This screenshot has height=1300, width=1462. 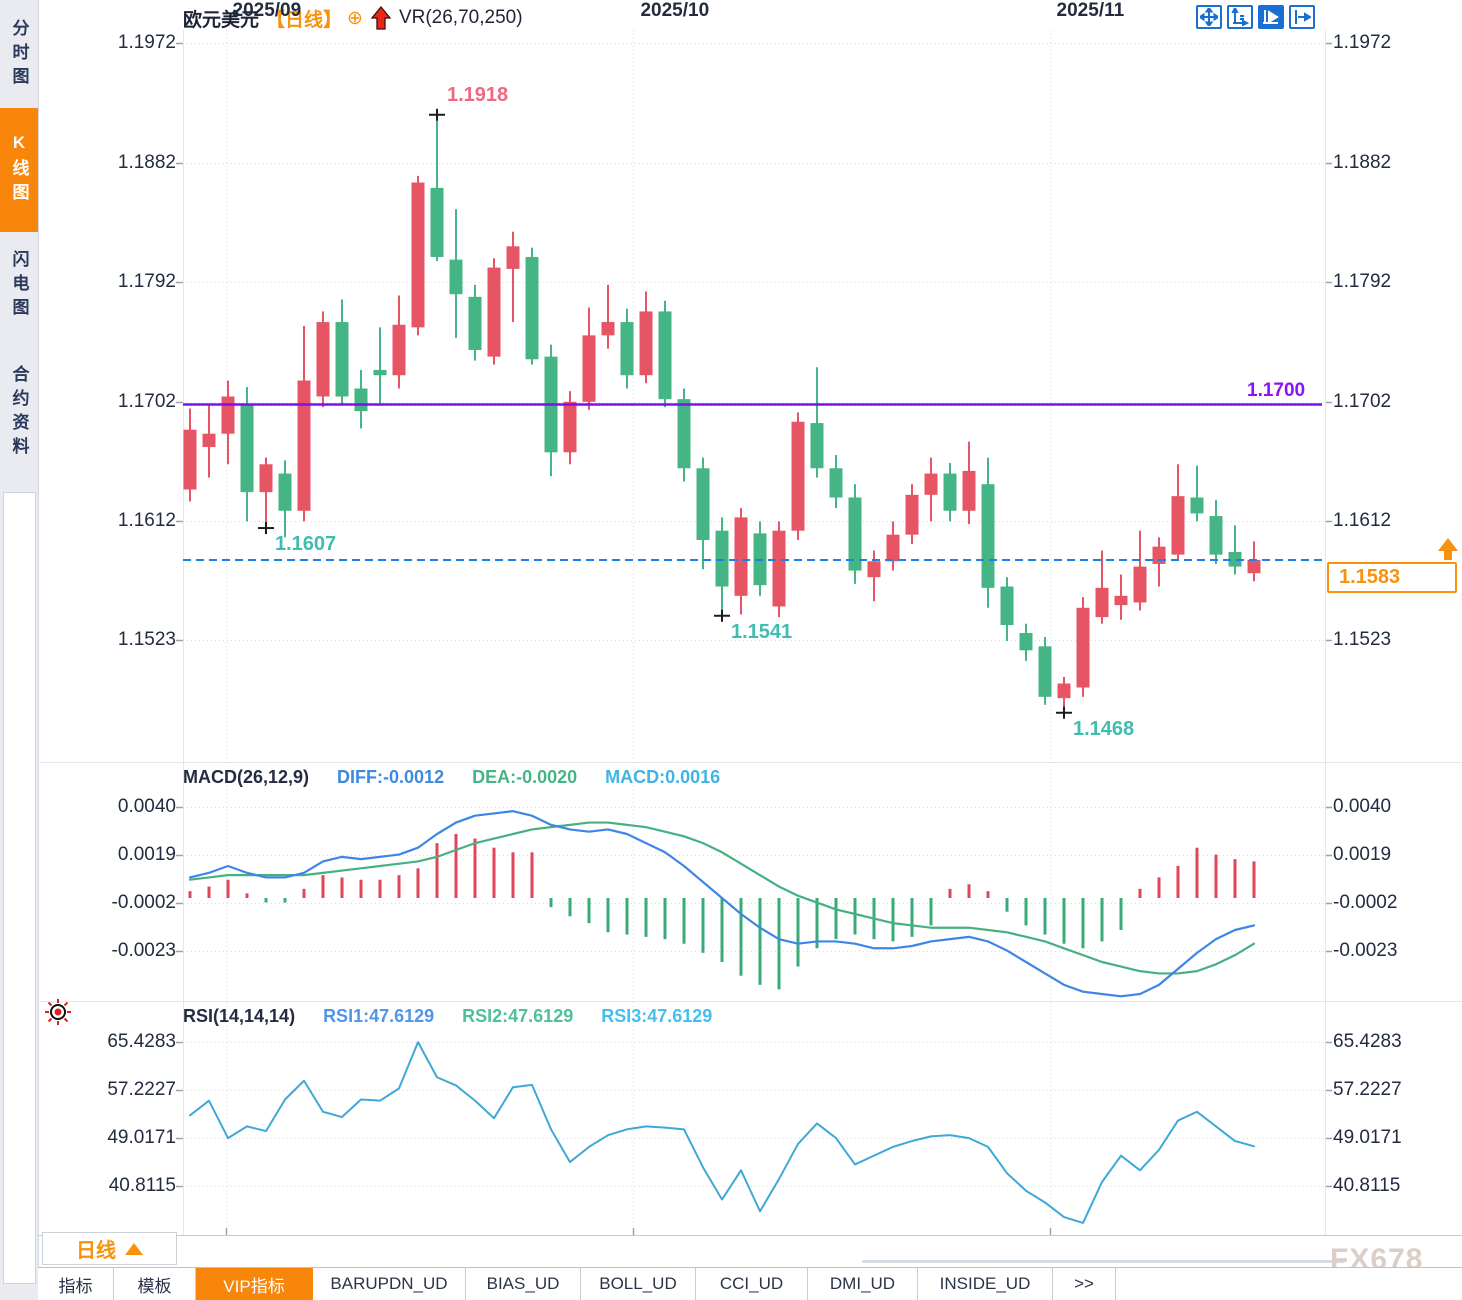 What do you see at coordinates (1276, 390) in the screenshot?
I see `hline-price-label: 1.1700` at bounding box center [1276, 390].